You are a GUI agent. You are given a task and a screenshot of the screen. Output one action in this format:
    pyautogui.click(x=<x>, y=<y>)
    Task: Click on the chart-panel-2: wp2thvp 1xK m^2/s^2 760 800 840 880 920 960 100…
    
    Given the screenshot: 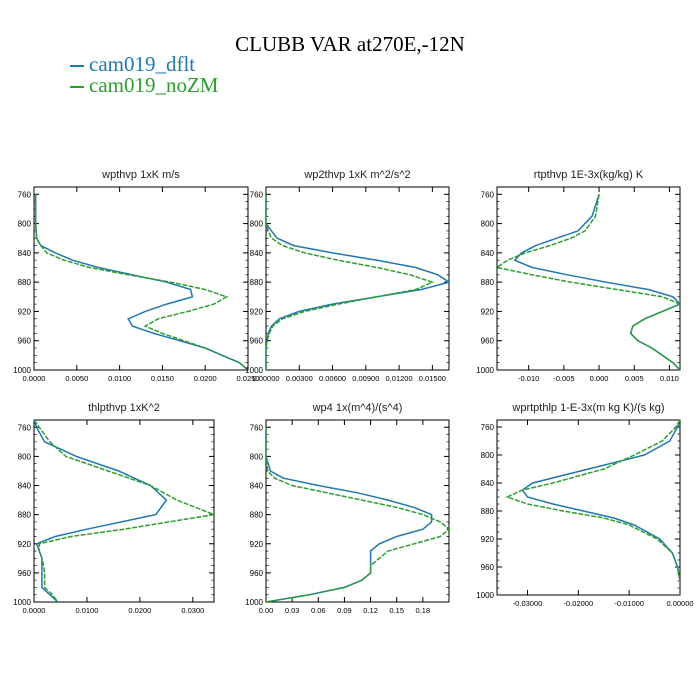 What is the action you would take?
    pyautogui.click(x=347, y=276)
    